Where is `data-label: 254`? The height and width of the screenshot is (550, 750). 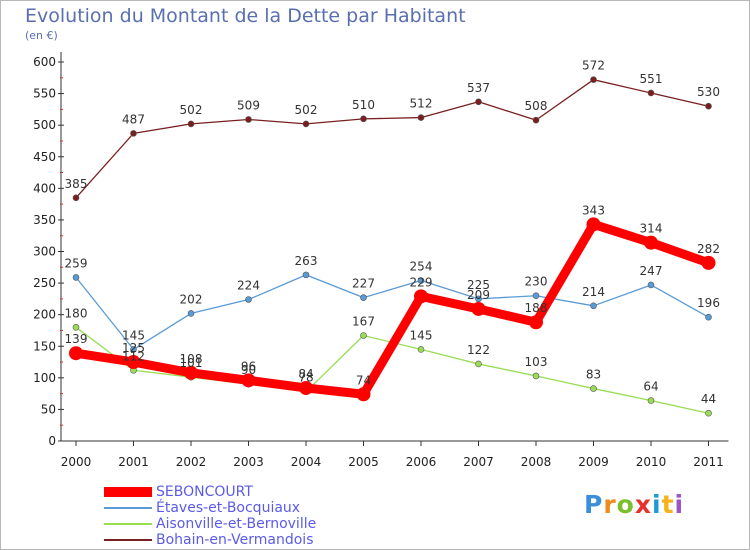 data-label: 254 is located at coordinates (421, 267).